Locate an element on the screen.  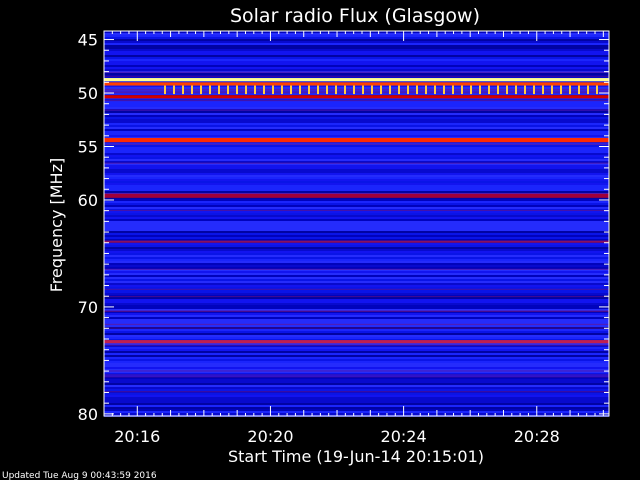
y-tick-label: 60 is located at coordinates (88, 200).